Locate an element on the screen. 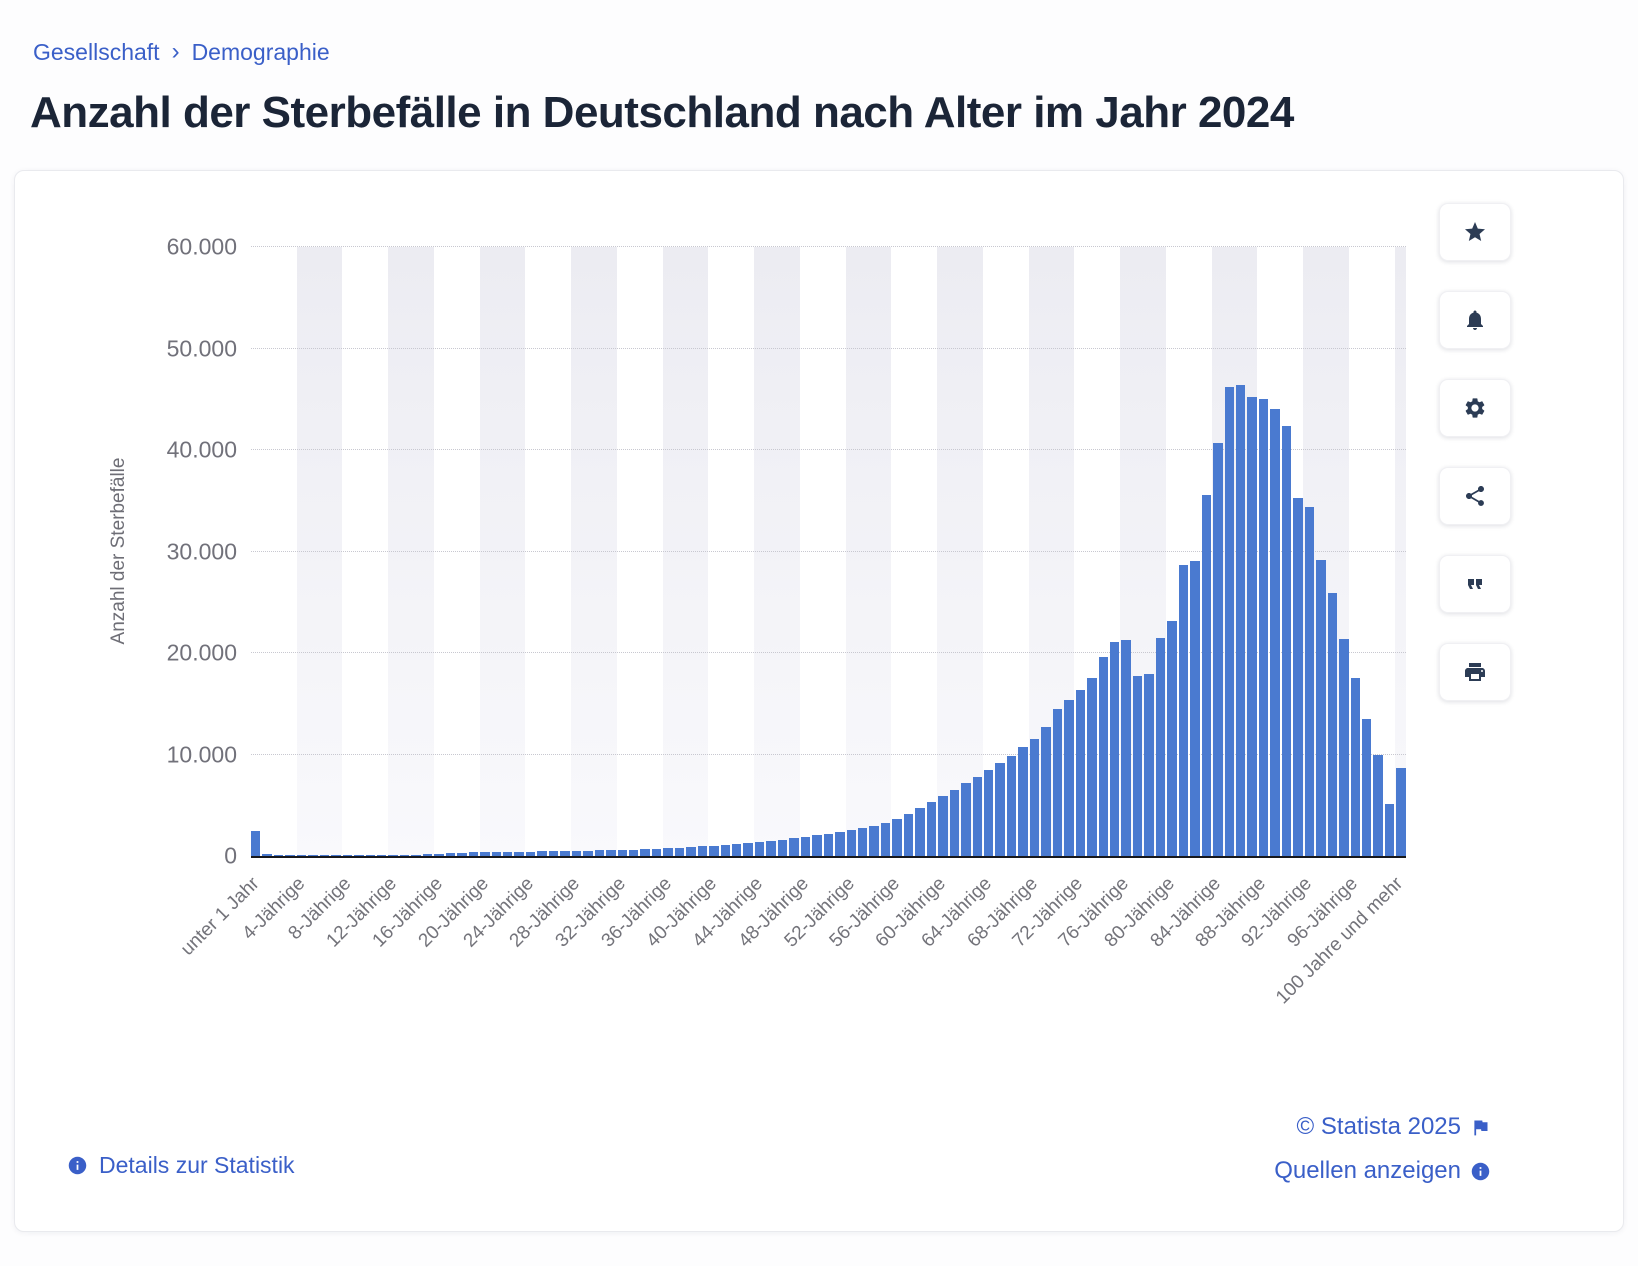  breadcrumb-link-gesellschaft: Gesellschaft is located at coordinates (96, 51).